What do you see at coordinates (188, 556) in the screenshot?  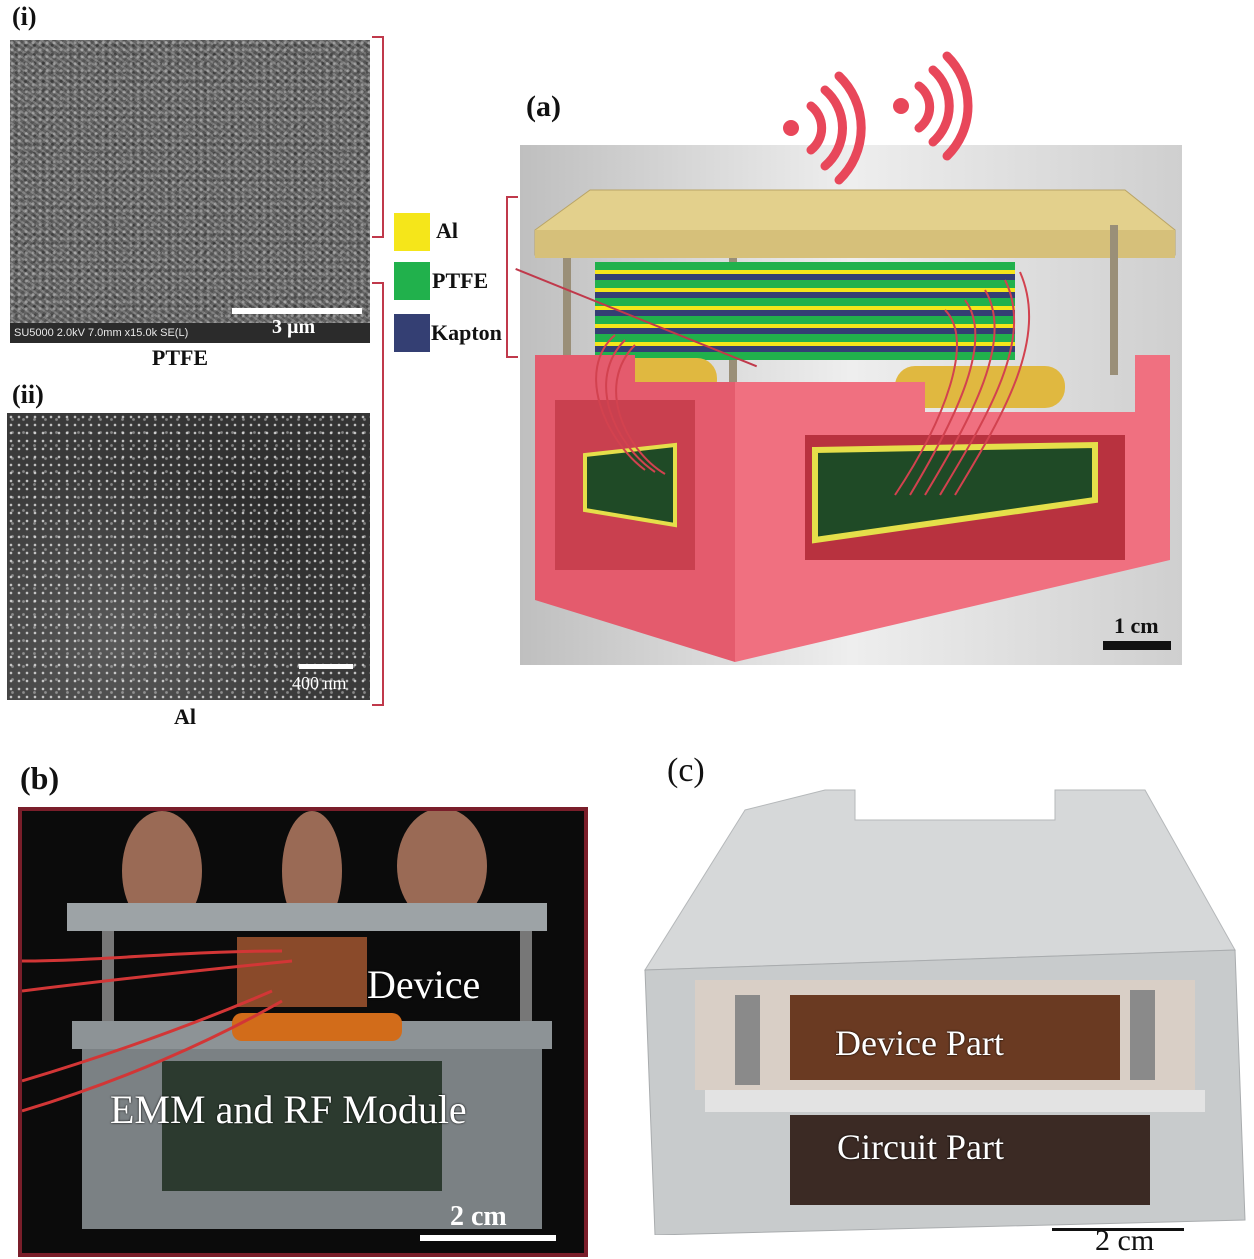 I see `sem-image-al: 400 nm` at bounding box center [188, 556].